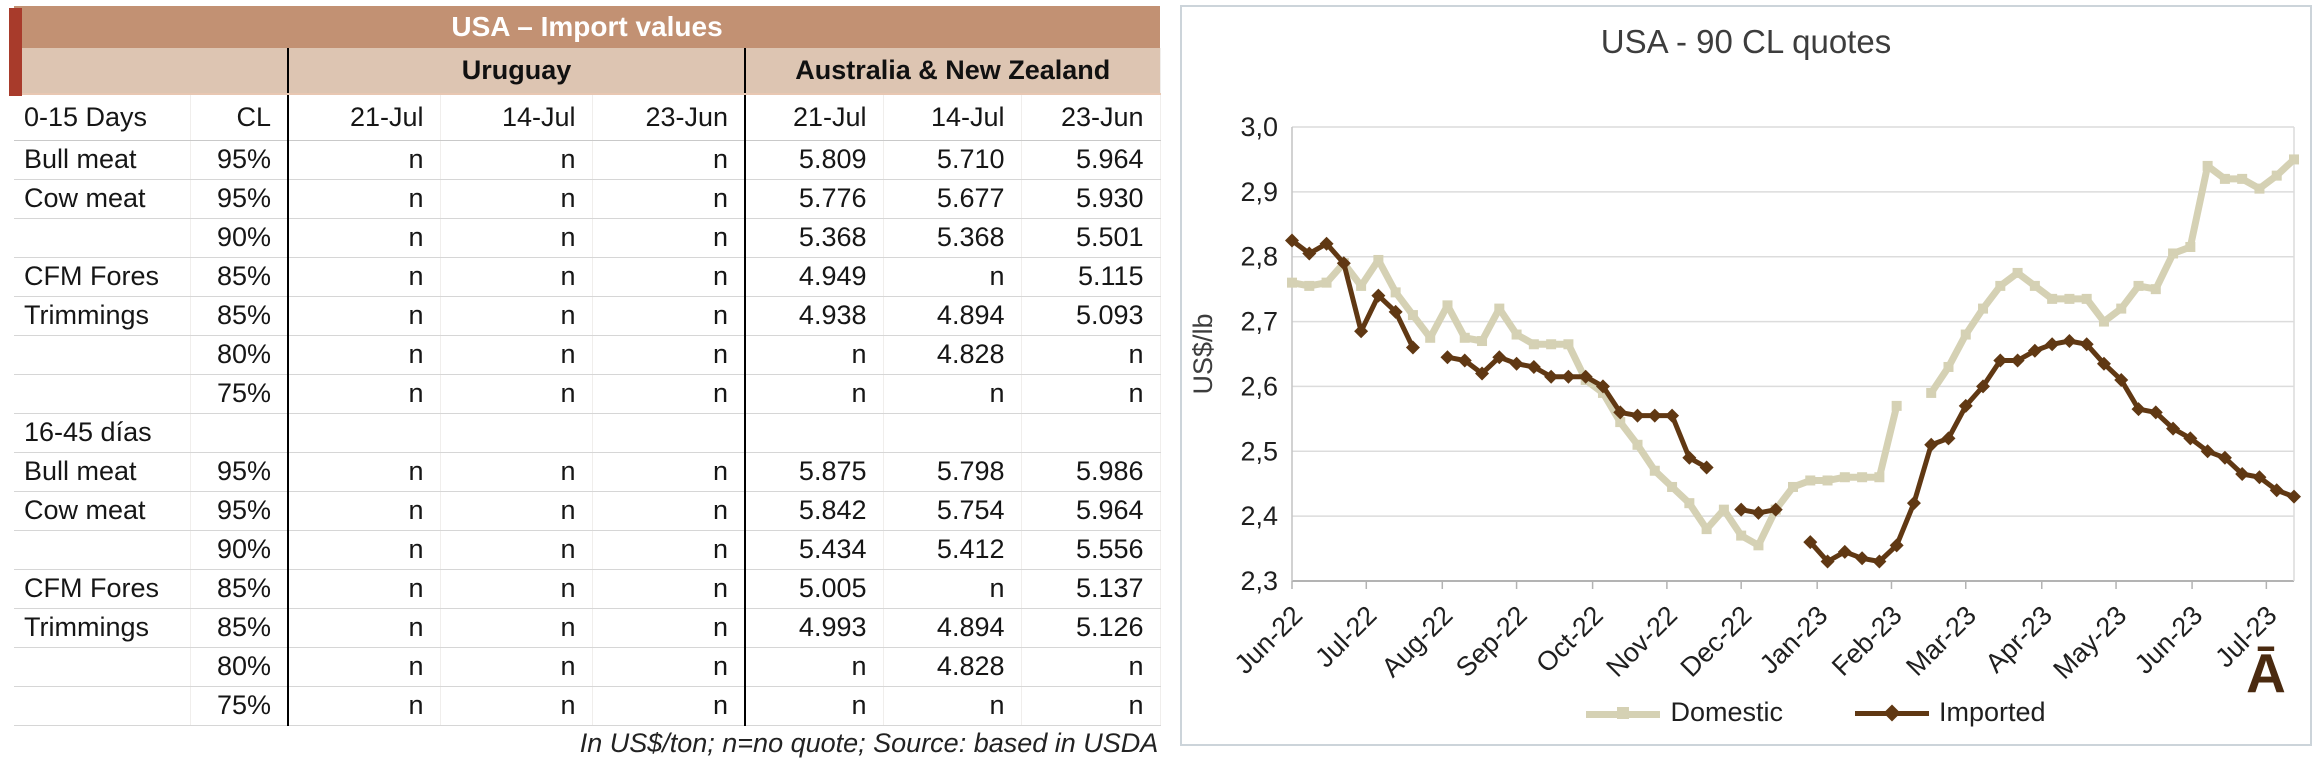 This screenshot has height=772, width=2316. What do you see at coordinates (952, 355) in the screenshot?
I see `cell: 4.828` at bounding box center [952, 355].